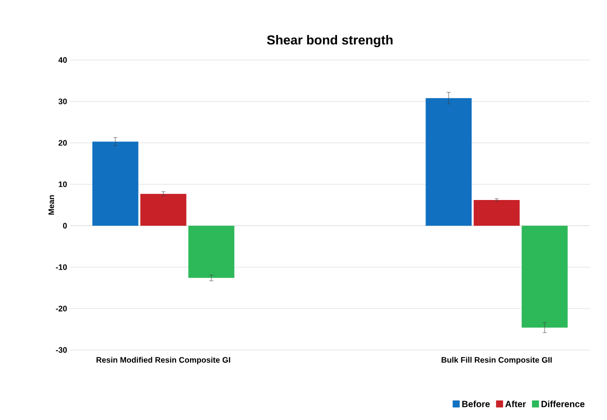 Image resolution: width=607 pixels, height=420 pixels. I want to click on legend-label: Before, so click(476, 404).